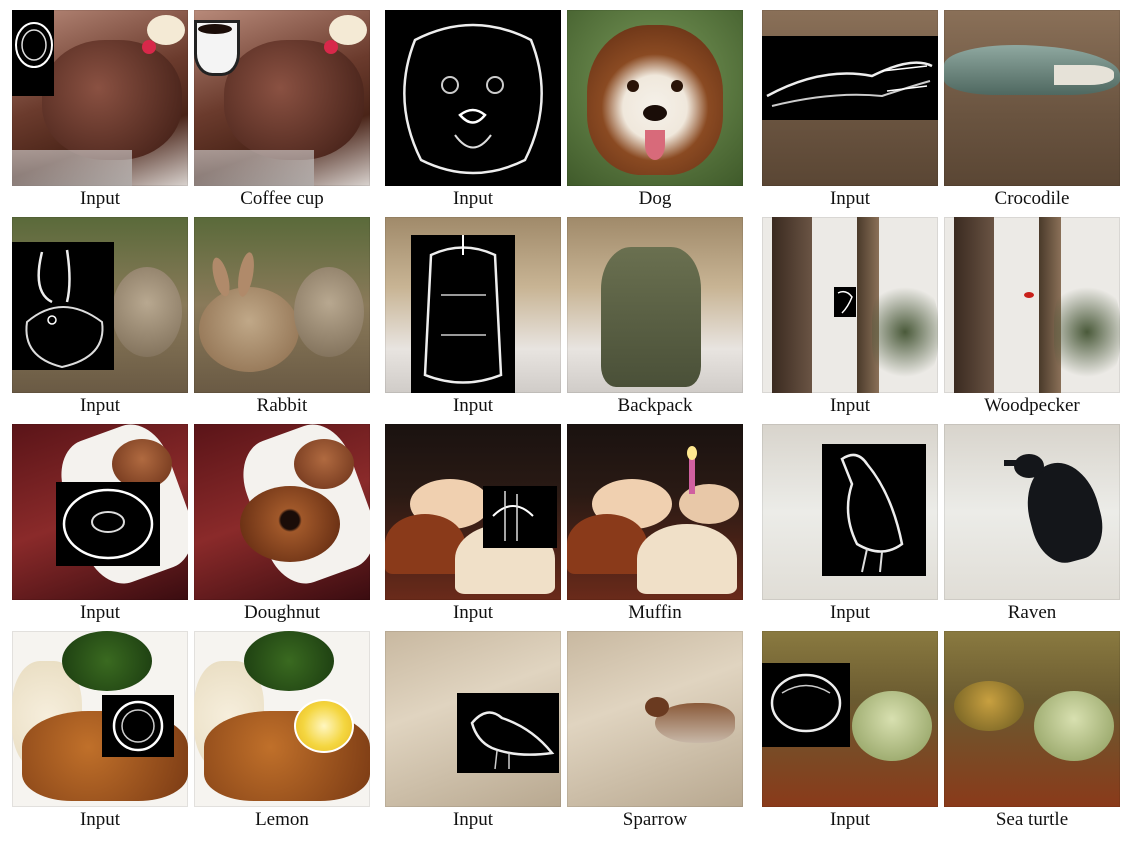 This screenshot has width=1134, height=851. What do you see at coordinates (1032, 819) in the screenshot?
I see `caption-class: Sea turtle` at bounding box center [1032, 819].